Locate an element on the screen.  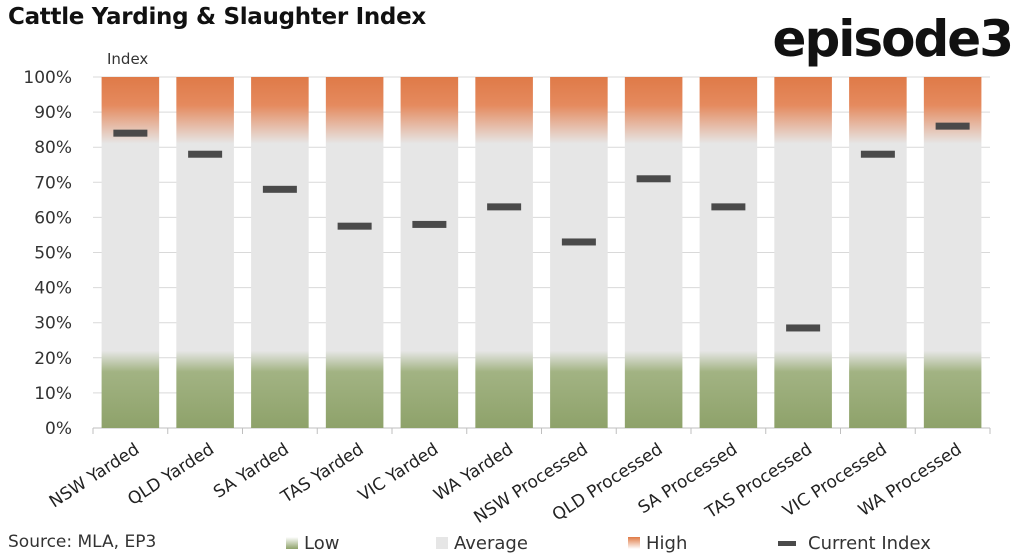
y-tick-label: 100% is located at coordinates (47, 78).